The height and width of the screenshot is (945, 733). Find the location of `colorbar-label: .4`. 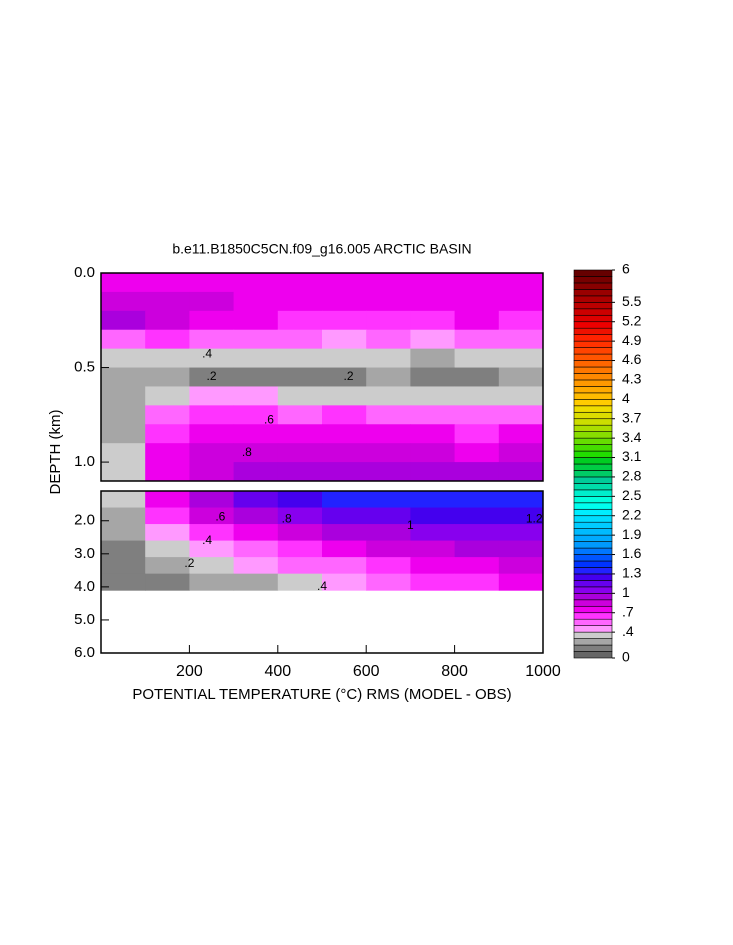

colorbar-label: .4 is located at coordinates (628, 631).